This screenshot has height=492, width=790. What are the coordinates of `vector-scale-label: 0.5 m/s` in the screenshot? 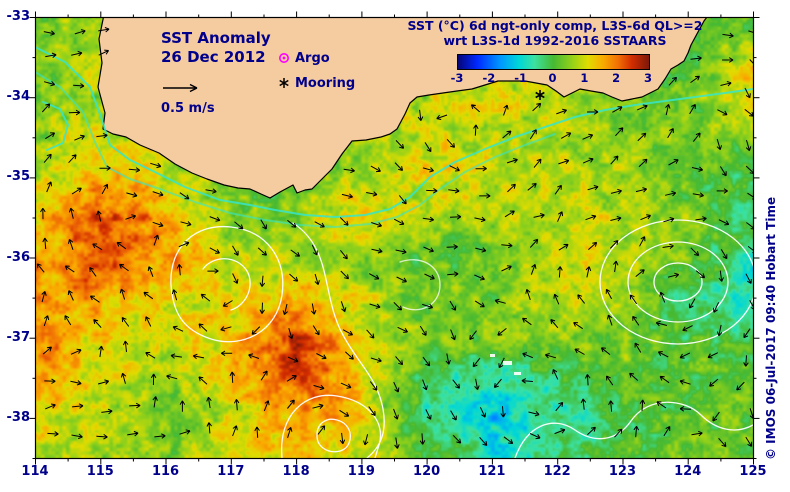 It's located at (188, 108).